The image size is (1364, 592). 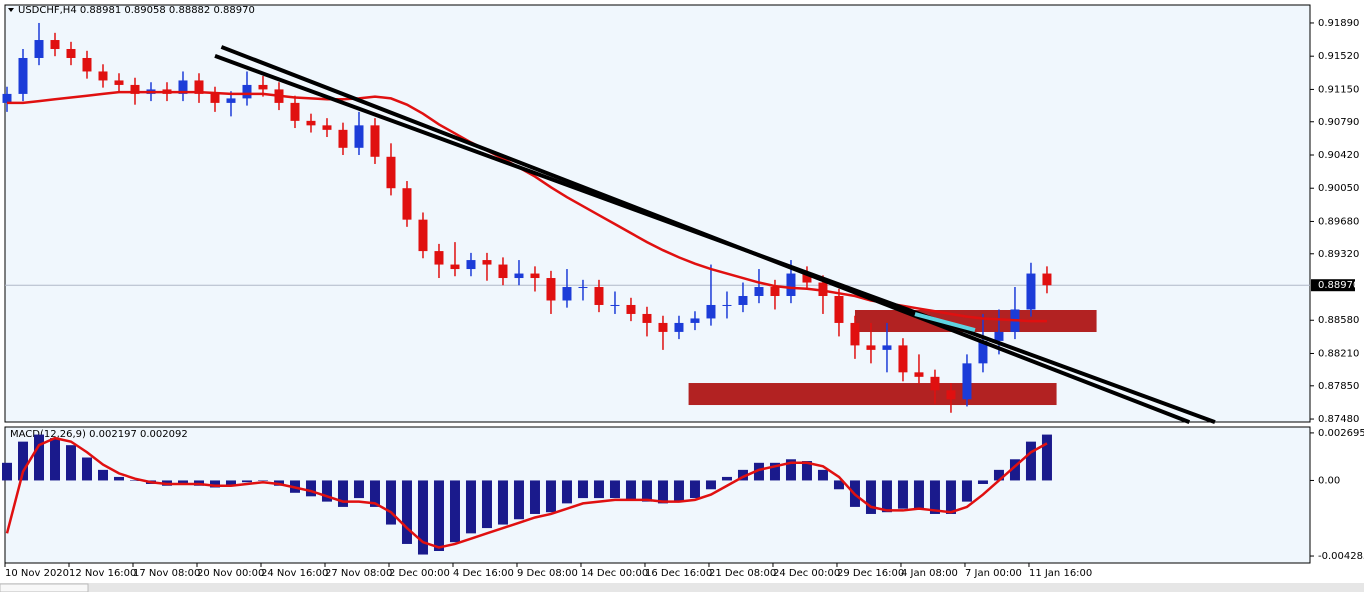 What do you see at coordinates (742, 573) in the screenshot?
I see `x-tick-label: 21 Dec 08:00` at bounding box center [742, 573].